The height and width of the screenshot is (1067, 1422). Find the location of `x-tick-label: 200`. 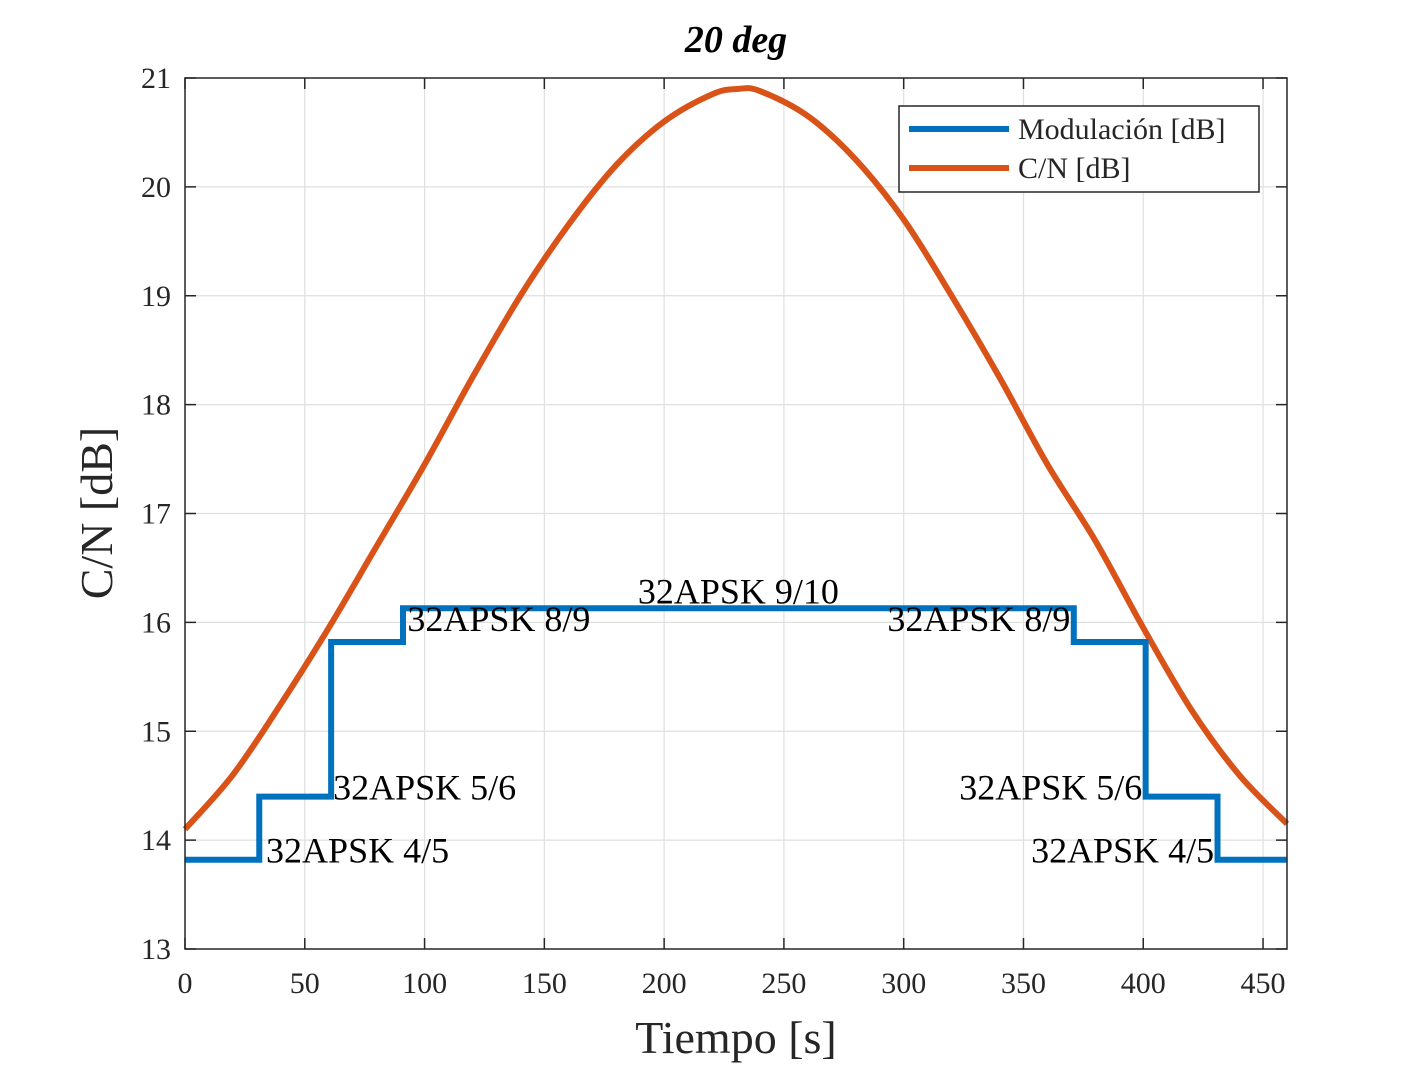

x-tick-label: 200 is located at coordinates (664, 983).